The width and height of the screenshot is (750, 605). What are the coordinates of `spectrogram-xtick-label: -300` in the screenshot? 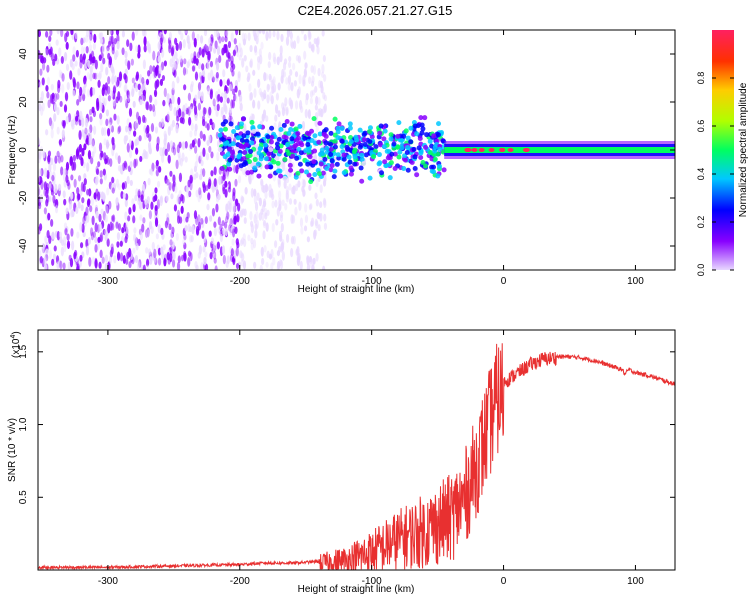 It's located at (108, 281).